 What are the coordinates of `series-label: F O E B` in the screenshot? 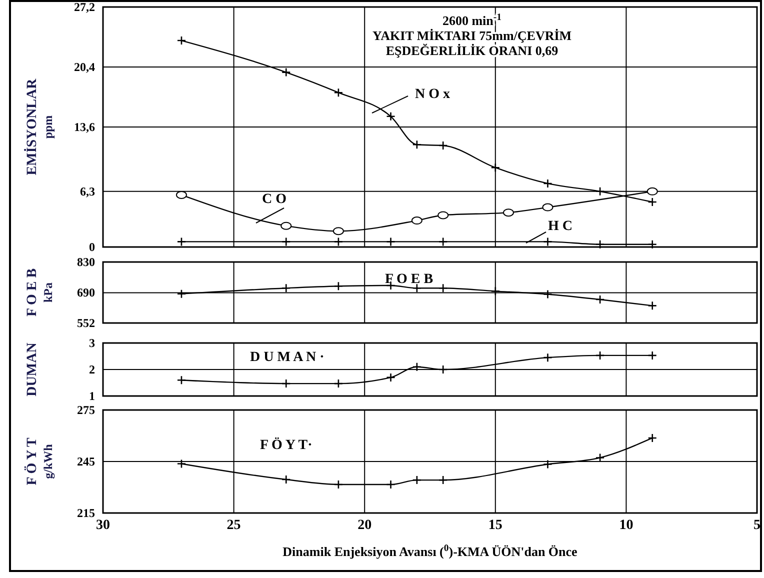 It's located at (409, 279).